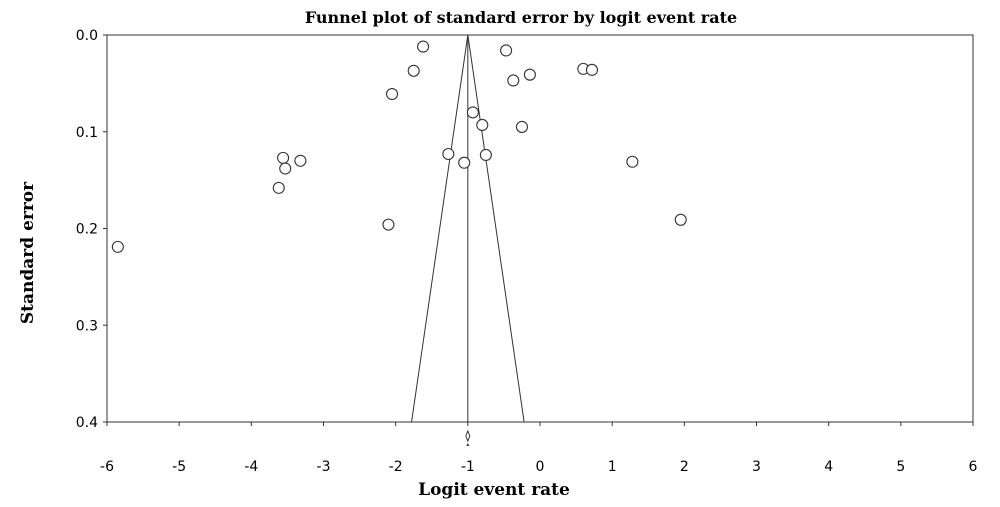  What do you see at coordinates (468, 467) in the screenshot?
I see `x-tick-label: -1` at bounding box center [468, 467].